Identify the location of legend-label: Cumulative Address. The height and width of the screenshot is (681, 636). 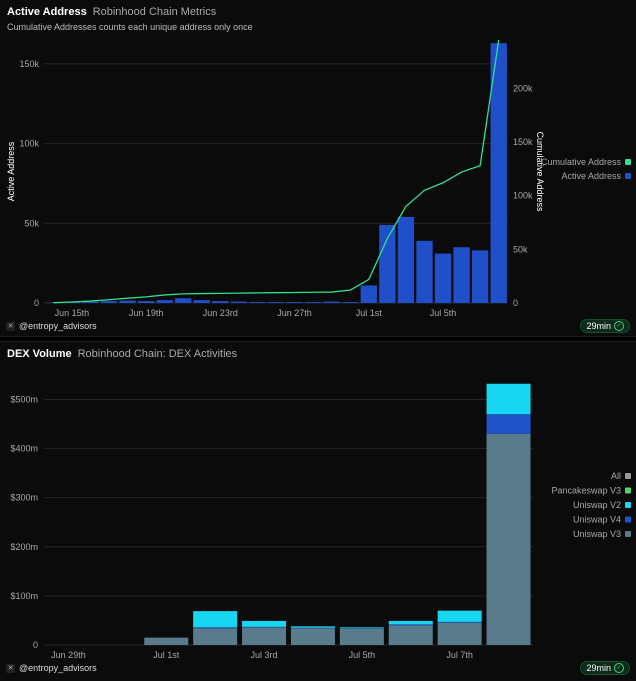
(581, 162).